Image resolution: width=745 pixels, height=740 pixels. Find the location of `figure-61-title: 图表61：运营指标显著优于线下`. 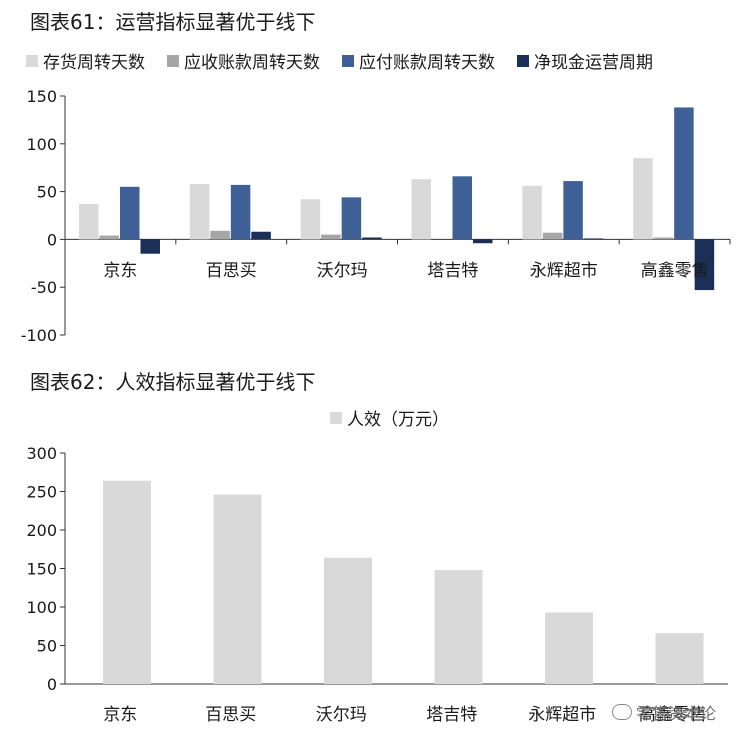

figure-61-title: 图表61：运营指标显著优于线下 is located at coordinates (173, 22).